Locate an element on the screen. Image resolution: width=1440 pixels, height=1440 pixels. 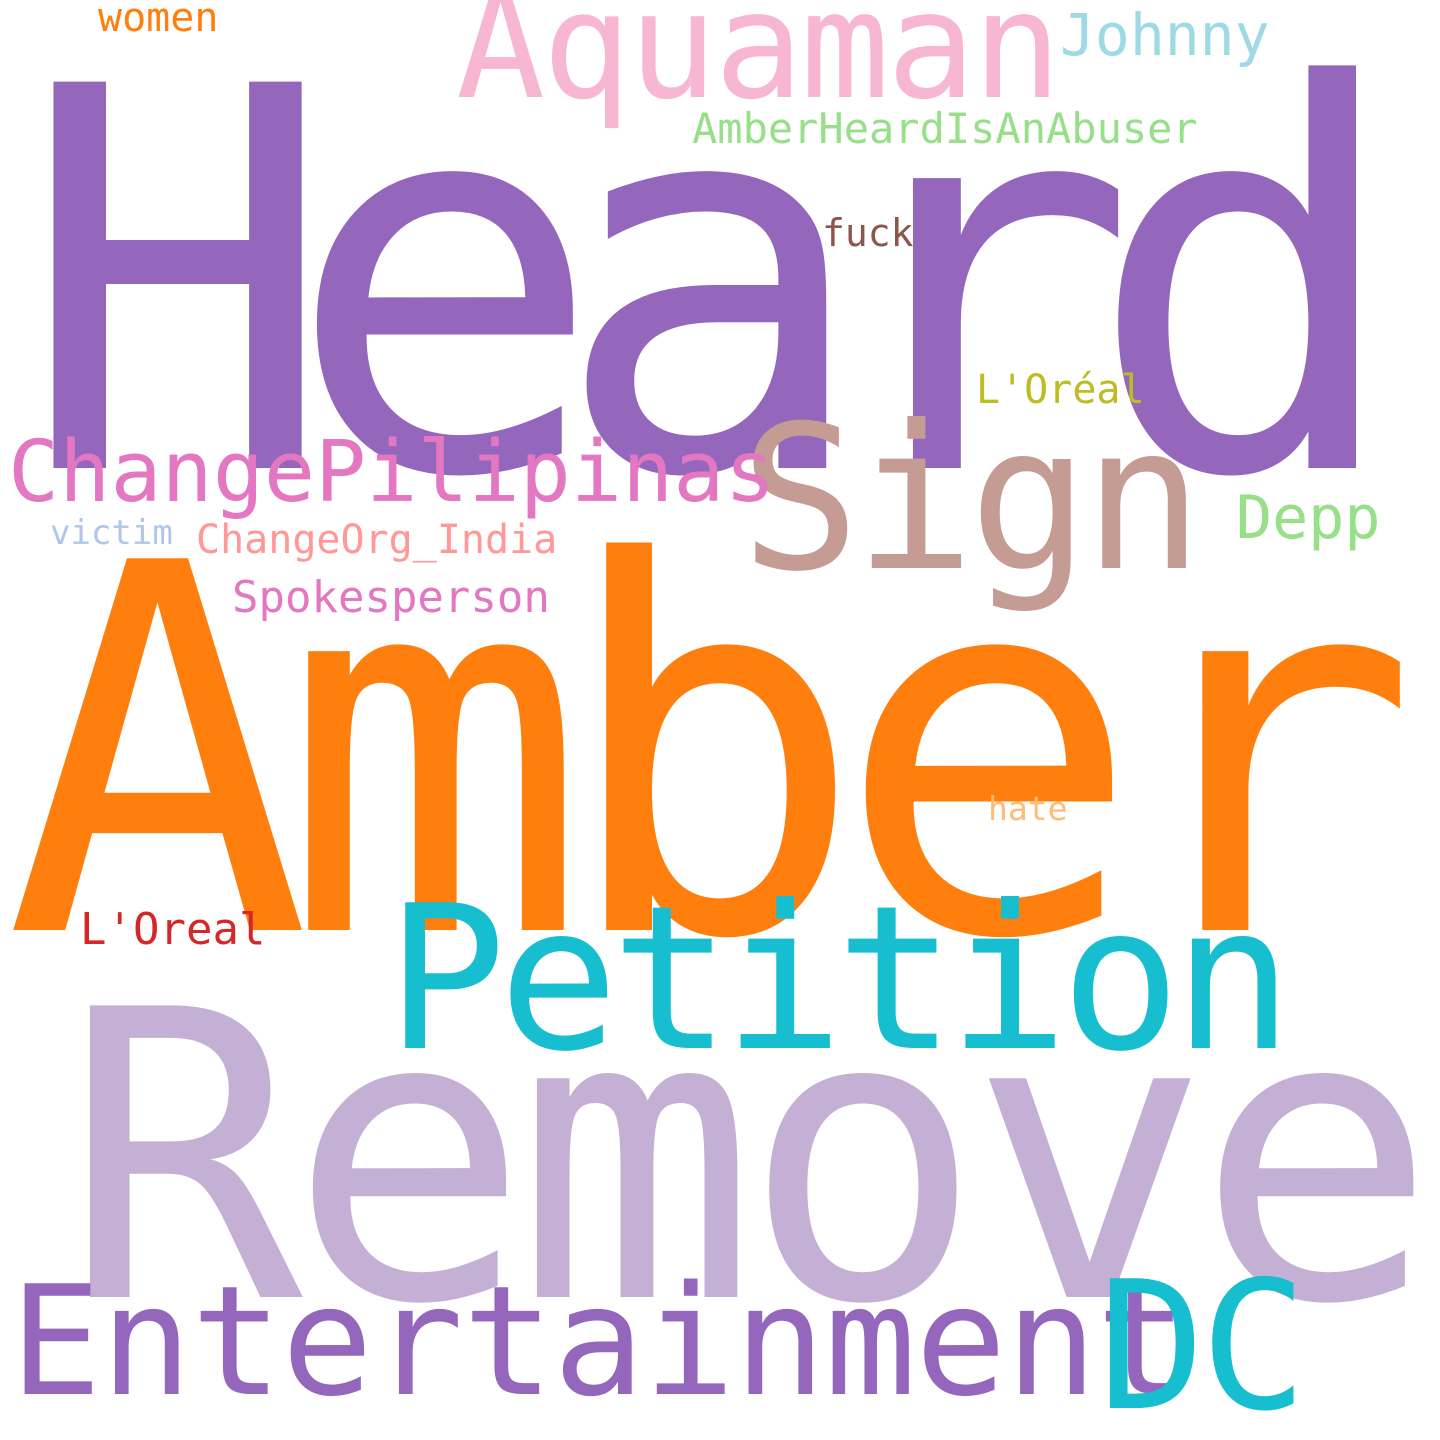
word-aquaman: Aquaman is located at coordinates (759, 66).